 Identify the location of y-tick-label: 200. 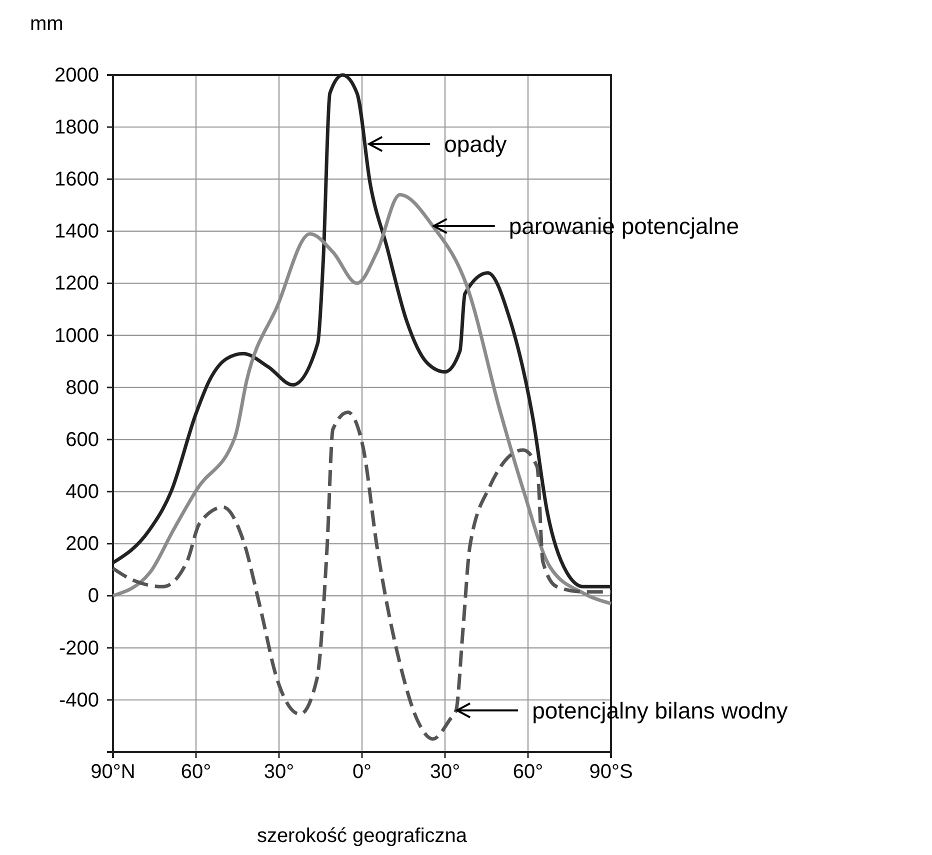
(82, 544).